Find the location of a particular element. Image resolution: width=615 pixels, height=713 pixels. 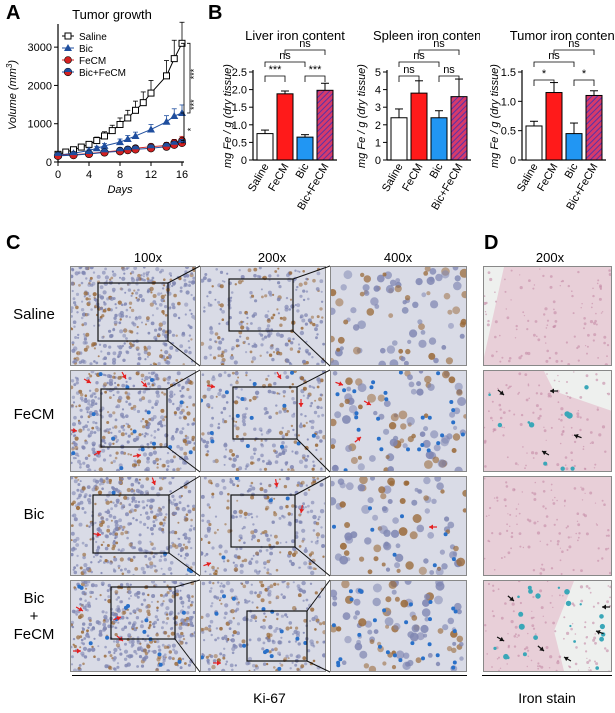

chart-title: Spleen iron content is located at coordinates (426, 35).